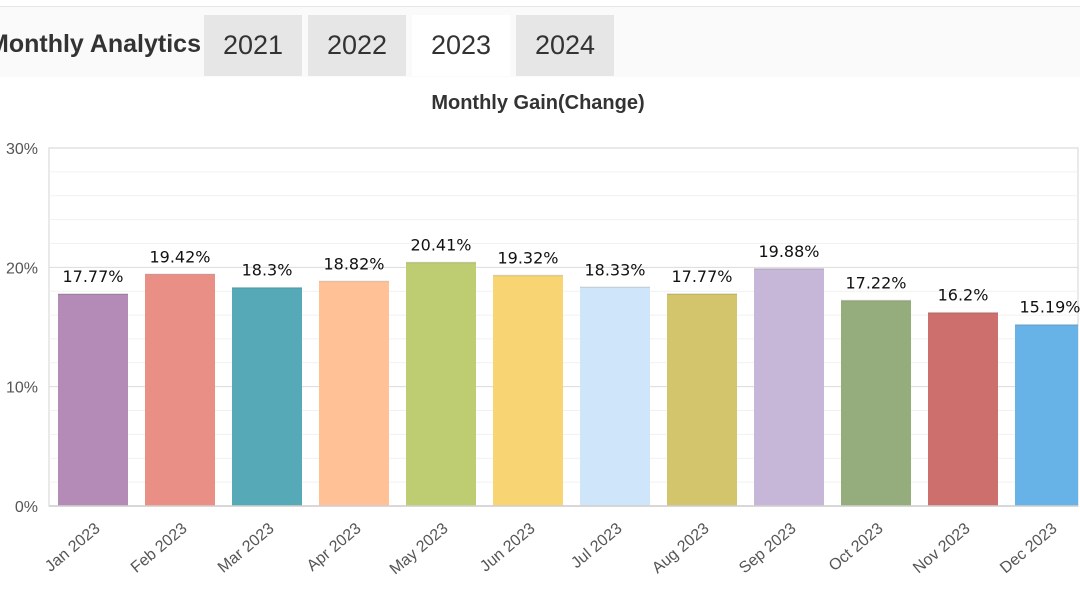 The image size is (1080, 608). What do you see at coordinates (540, 6) in the screenshot?
I see `top-divider` at bounding box center [540, 6].